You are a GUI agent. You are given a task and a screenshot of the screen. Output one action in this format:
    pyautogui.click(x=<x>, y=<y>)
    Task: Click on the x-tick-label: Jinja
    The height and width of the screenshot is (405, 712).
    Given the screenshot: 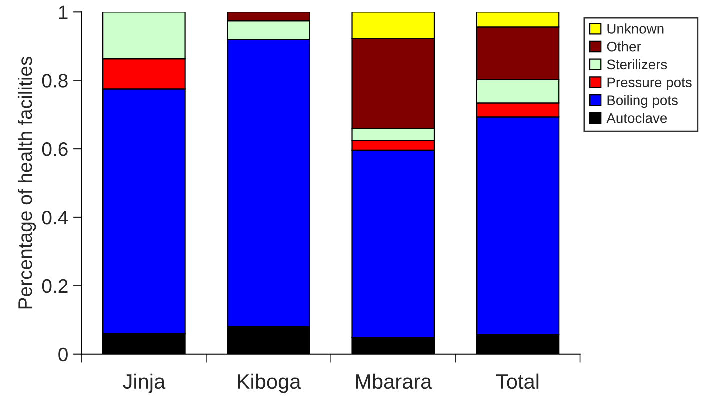 What is the action you would take?
    pyautogui.click(x=144, y=384)
    